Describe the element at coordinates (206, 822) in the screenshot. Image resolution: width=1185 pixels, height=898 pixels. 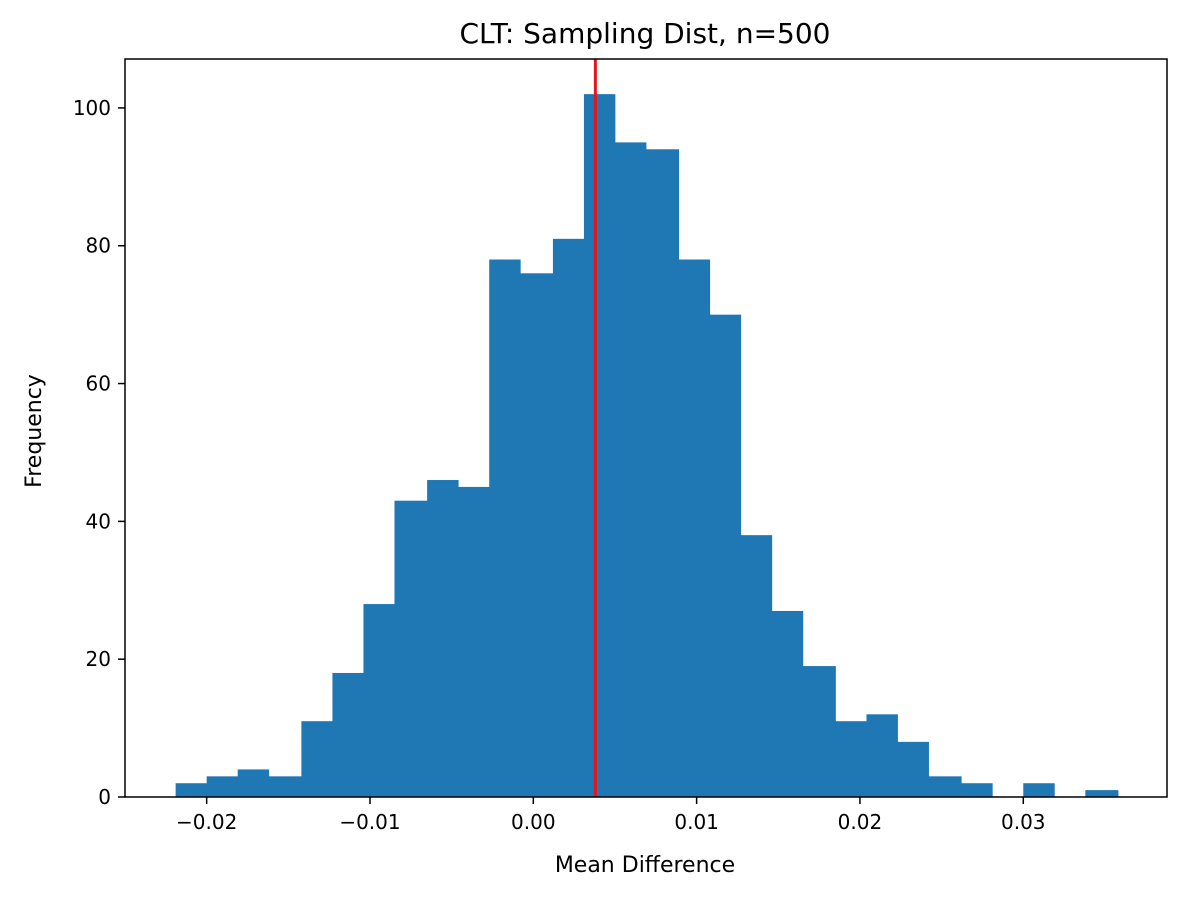
I see `x-tick-label: −0.02` at that location.